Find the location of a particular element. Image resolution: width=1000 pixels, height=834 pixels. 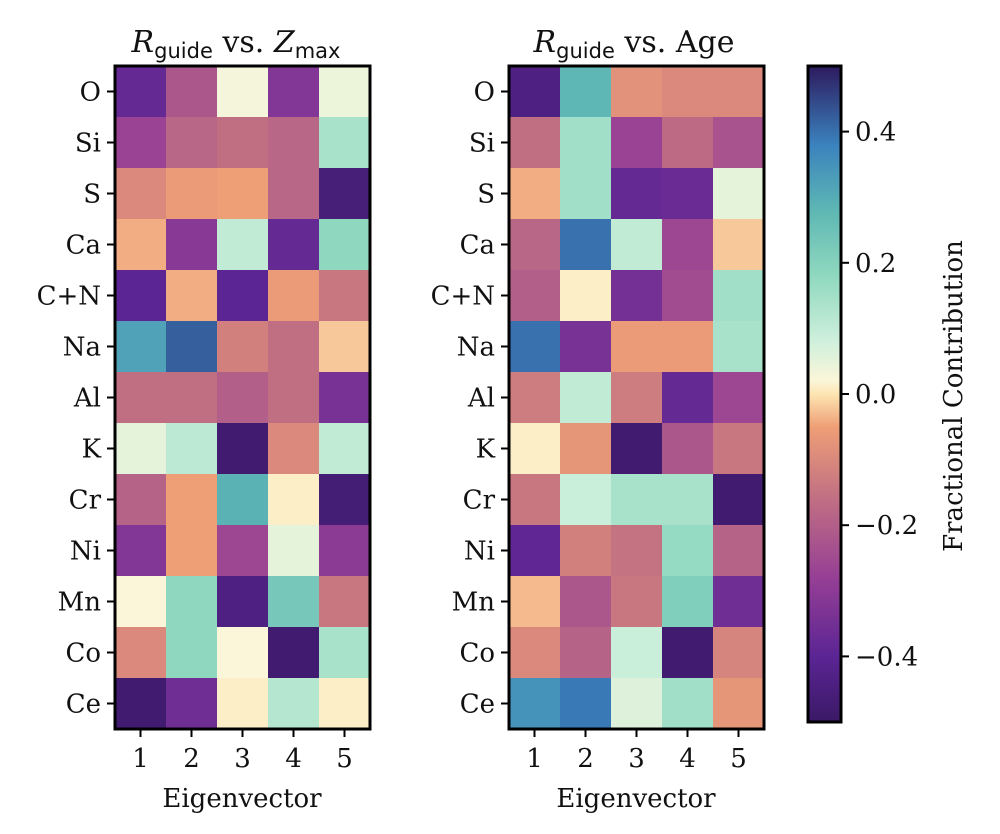

y-tick-label: Ca is located at coordinates (83, 246).